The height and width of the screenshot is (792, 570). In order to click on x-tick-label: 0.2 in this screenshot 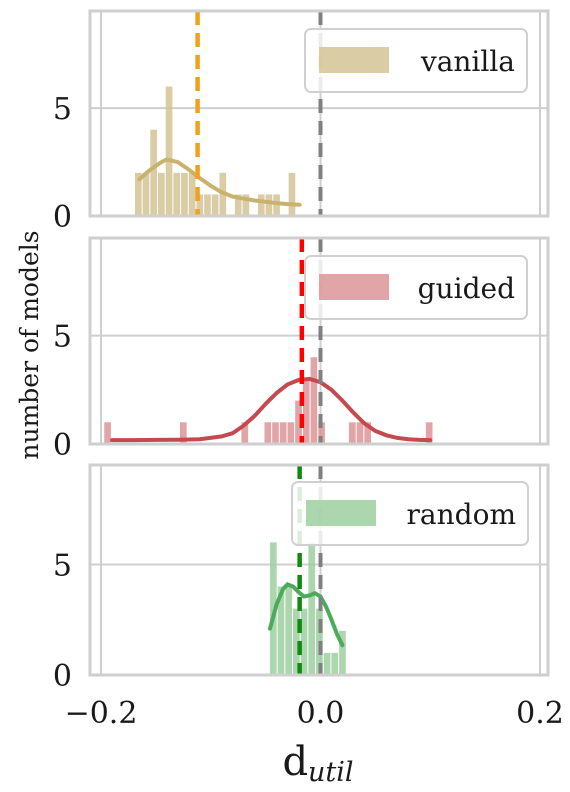, I will do `click(540, 713)`.